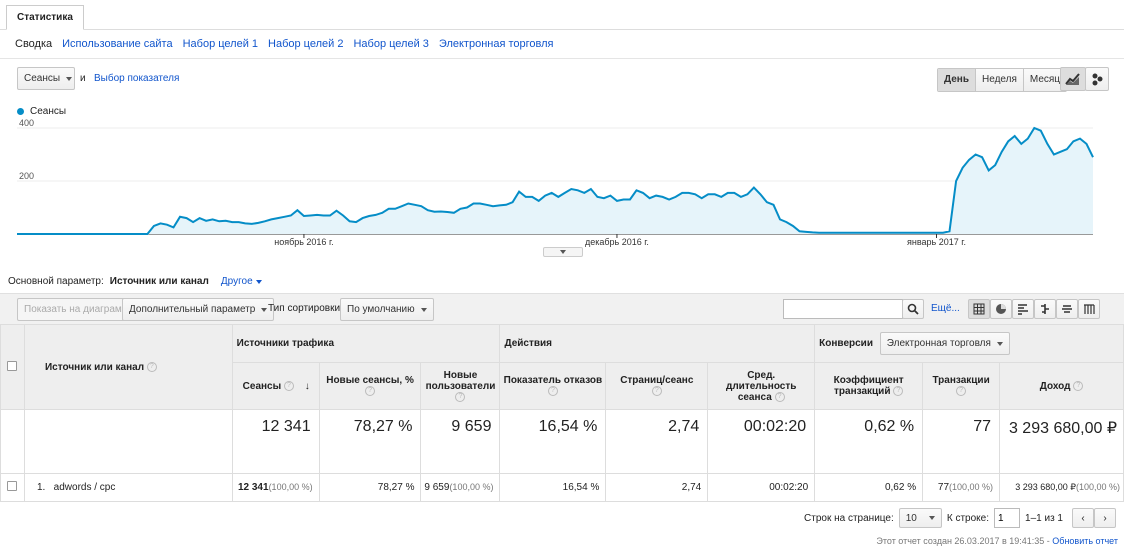  I want to click on rows-per-page-dropdown: 10, so click(920, 518).